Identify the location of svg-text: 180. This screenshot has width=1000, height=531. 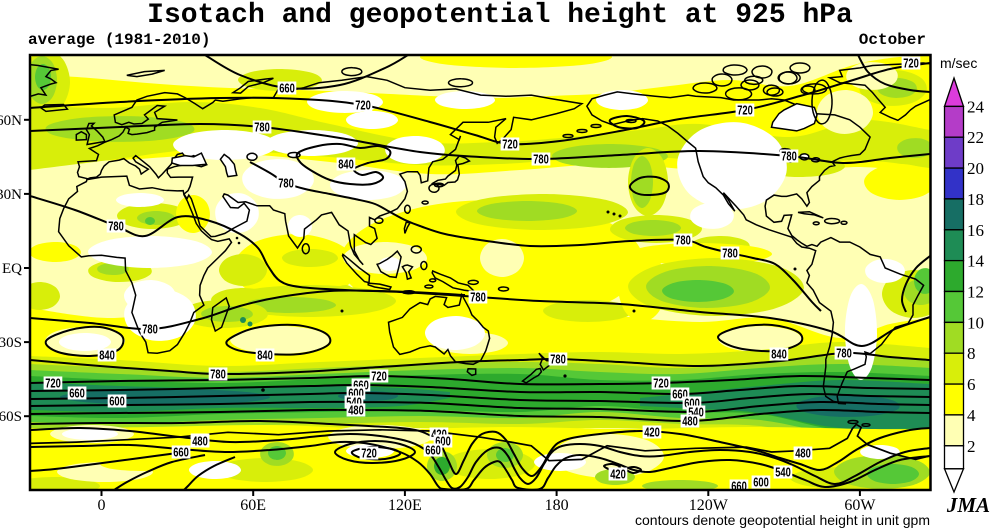
(557, 505).